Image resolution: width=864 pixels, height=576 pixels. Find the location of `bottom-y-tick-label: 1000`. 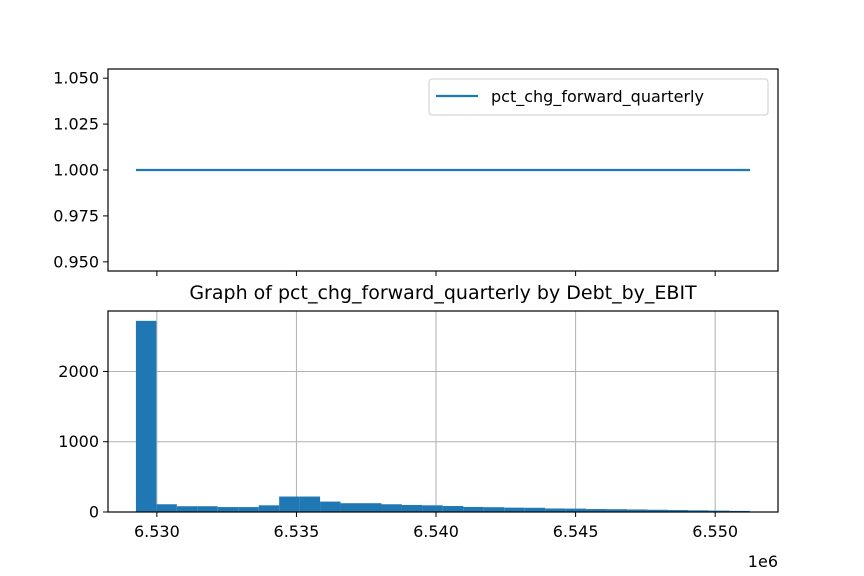

bottom-y-tick-label: 1000 is located at coordinates (78, 441).